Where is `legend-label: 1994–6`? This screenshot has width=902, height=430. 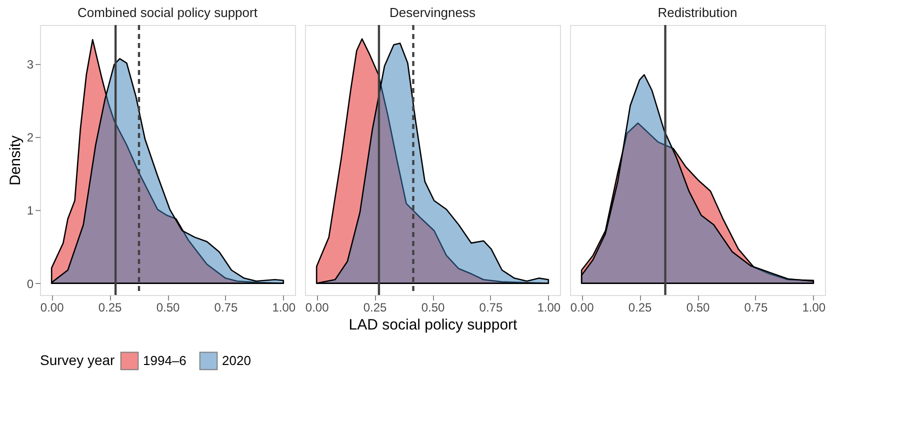 legend-label: 1994–6 is located at coordinates (164, 360).